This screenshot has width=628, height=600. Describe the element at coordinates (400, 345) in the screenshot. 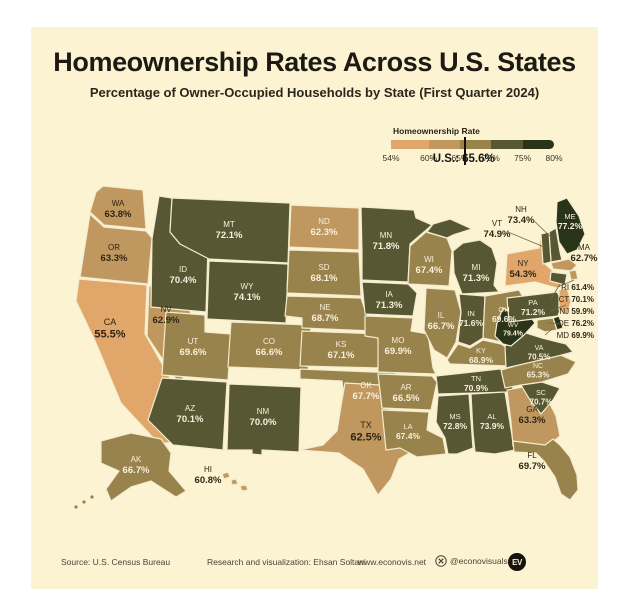

I see `state-MO` at that location.